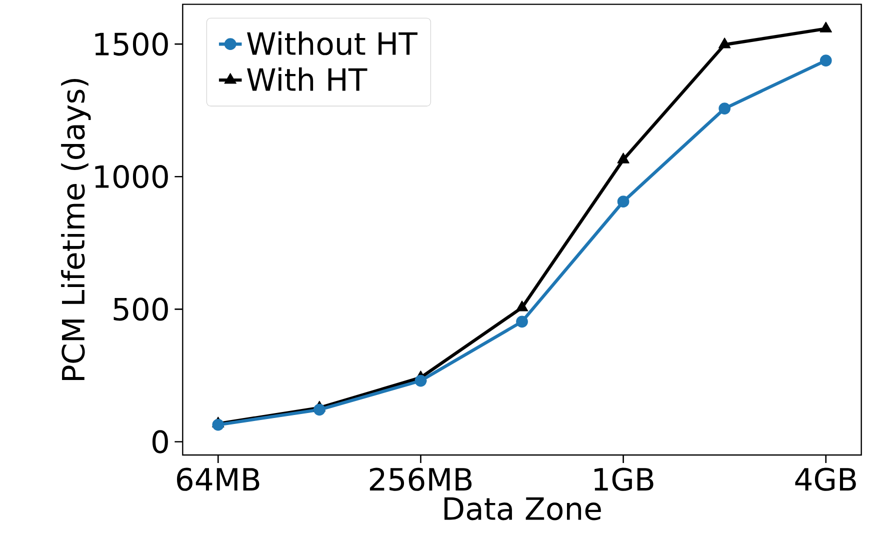  What do you see at coordinates (825, 479) in the screenshot?
I see `x-tick-label: 4GB` at bounding box center [825, 479].